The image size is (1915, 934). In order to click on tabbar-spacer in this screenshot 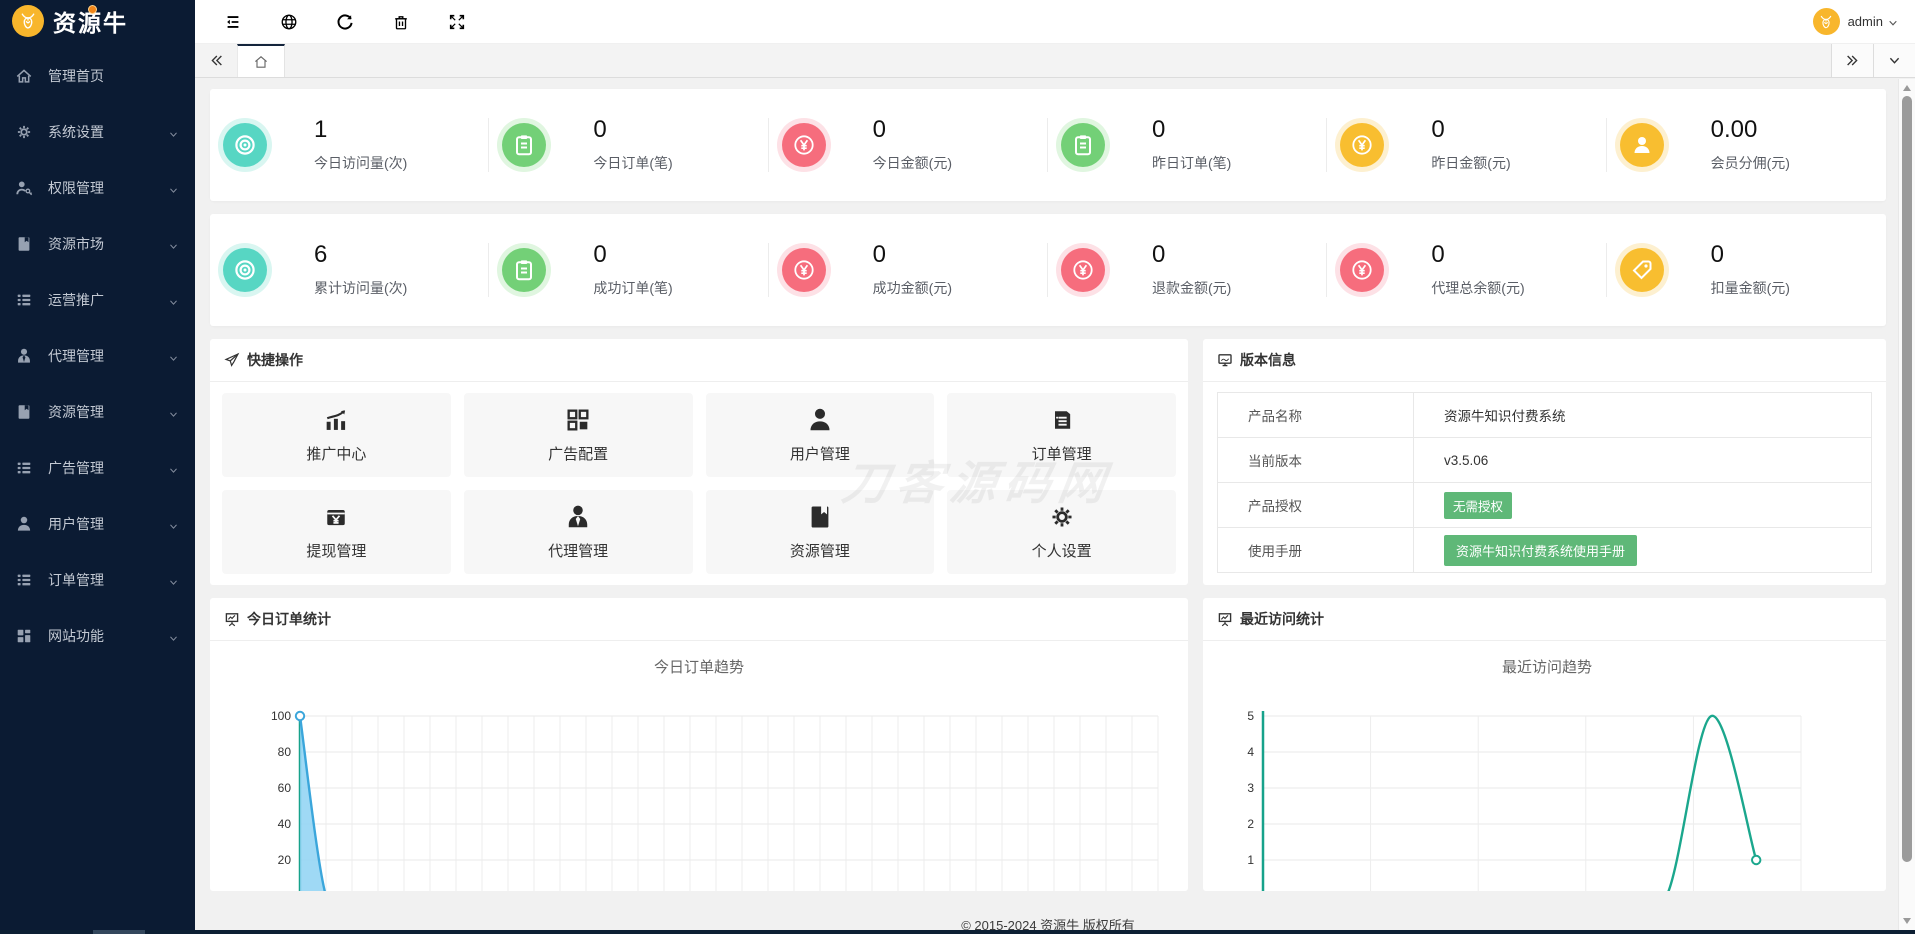, I will do `click(1058, 60)`.